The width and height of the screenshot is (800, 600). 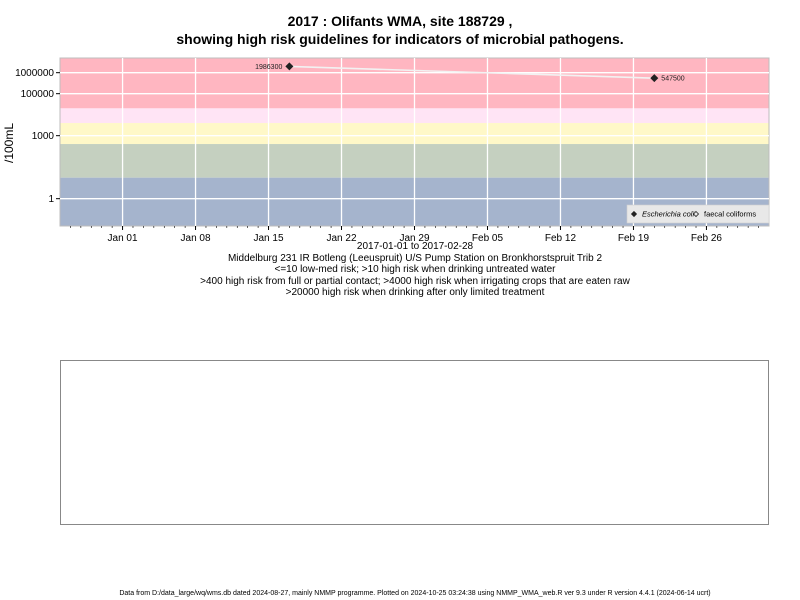 I want to click on legend: Escherichia coli faecal coliforms, so click(x=698, y=214).